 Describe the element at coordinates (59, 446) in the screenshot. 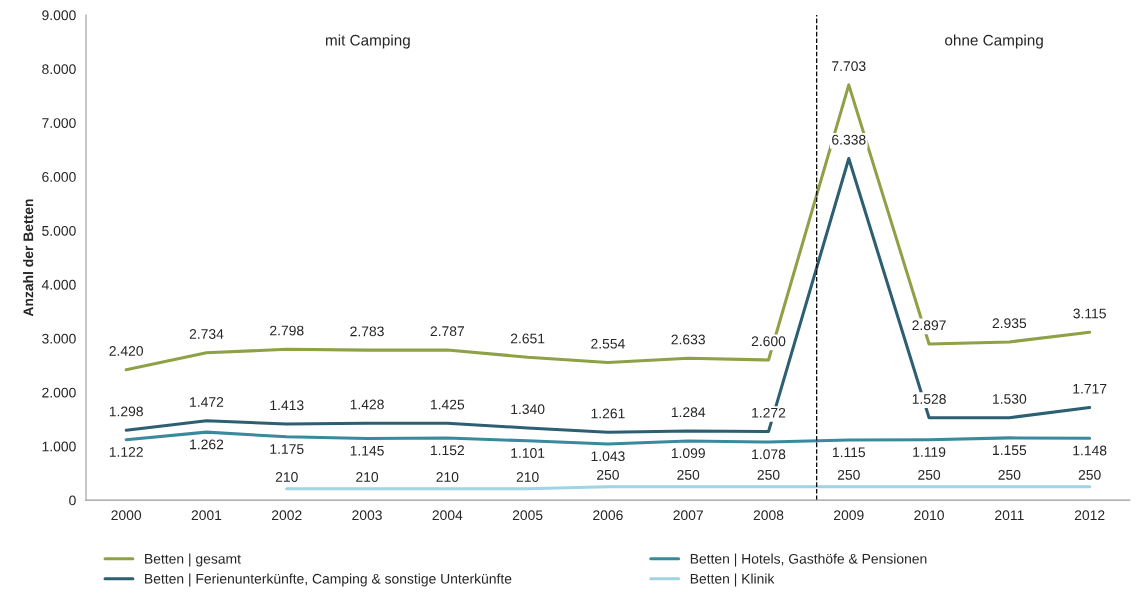

I see `y-tick-label: 1.000` at that location.